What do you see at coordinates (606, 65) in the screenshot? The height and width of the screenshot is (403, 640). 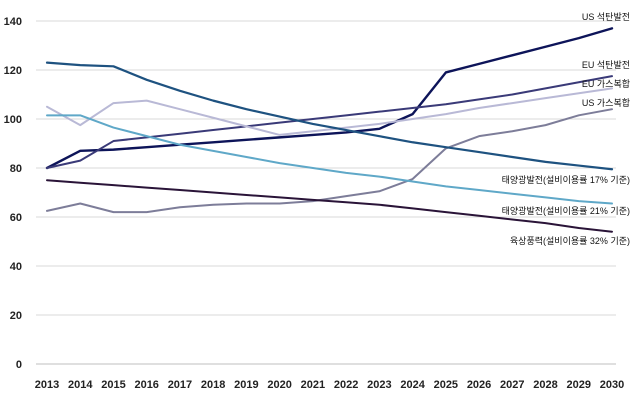 I see `series-label: EU 석탄발전` at bounding box center [606, 65].